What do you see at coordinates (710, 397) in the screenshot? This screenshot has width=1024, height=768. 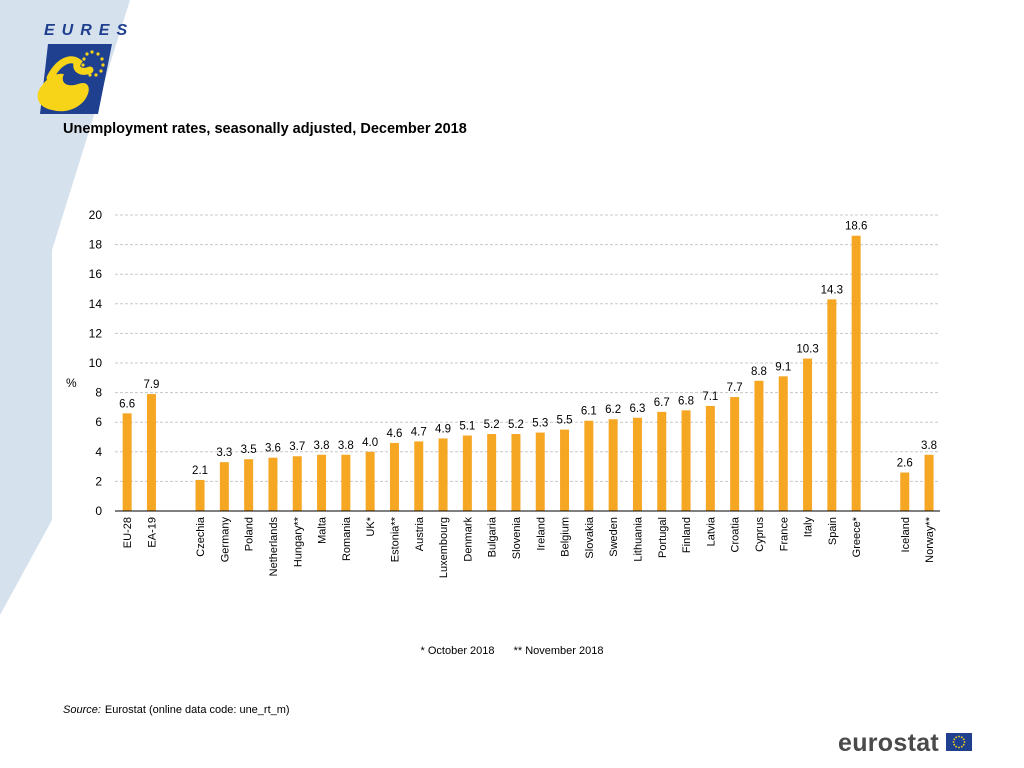 I see `data-label: 7.1` at bounding box center [710, 397].